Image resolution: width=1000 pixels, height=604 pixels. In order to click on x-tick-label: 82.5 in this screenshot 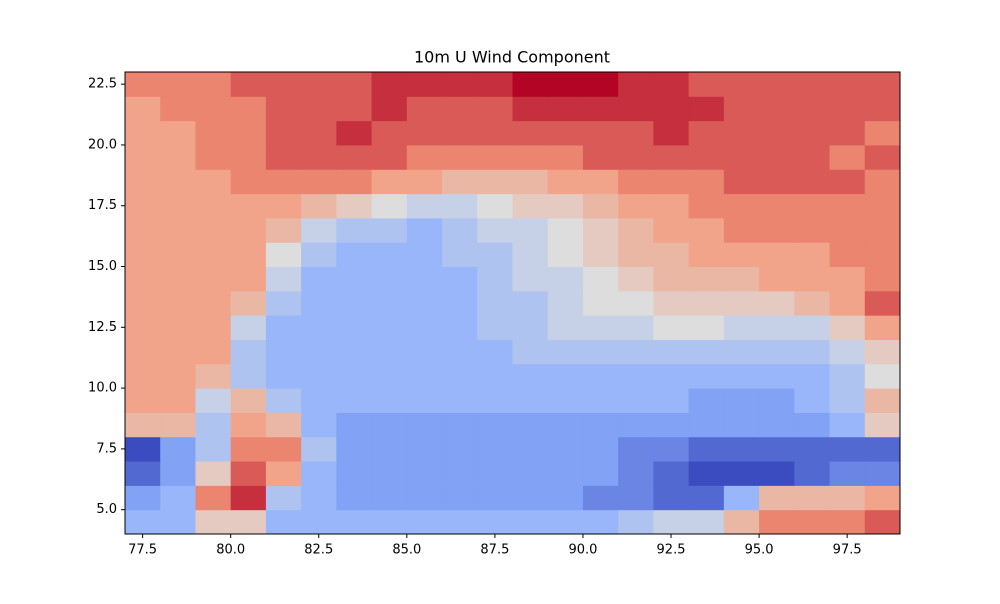, I will do `click(318, 550)`.